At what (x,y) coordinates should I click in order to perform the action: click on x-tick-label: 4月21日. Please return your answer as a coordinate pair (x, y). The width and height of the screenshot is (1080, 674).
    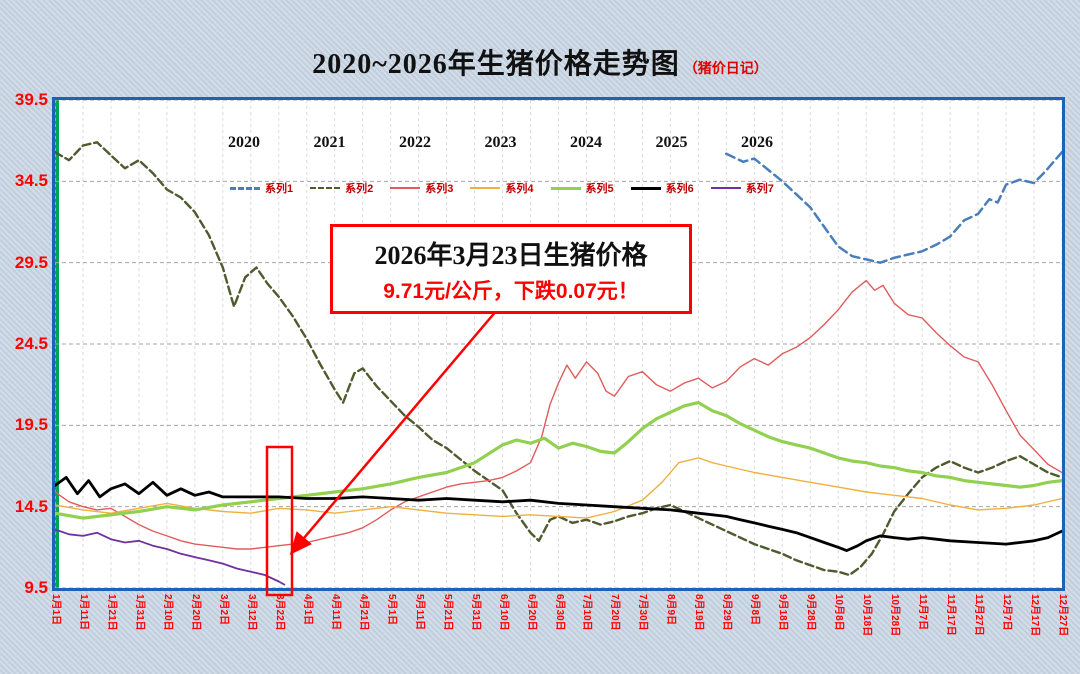
    Looking at the image, I should click on (363, 612).